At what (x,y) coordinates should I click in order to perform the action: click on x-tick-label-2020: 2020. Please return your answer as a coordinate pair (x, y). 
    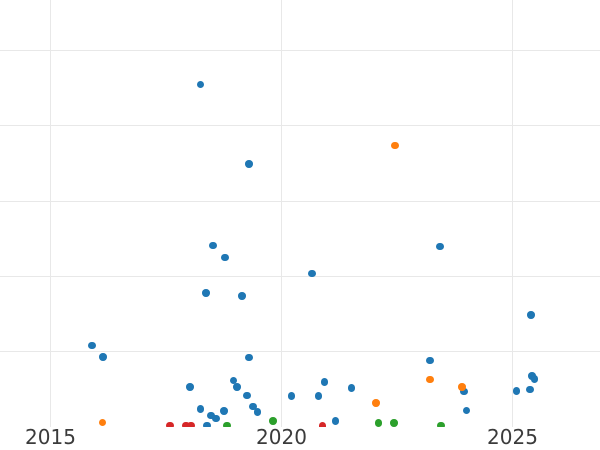
    Looking at the image, I should click on (281, 437).